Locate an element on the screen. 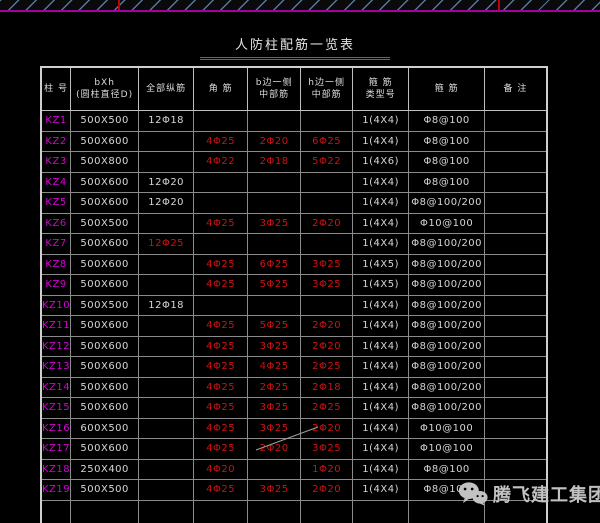  table-row: KZ1 500X500 12Φ18 1(4X4) Φ8@100 is located at coordinates (294, 121).